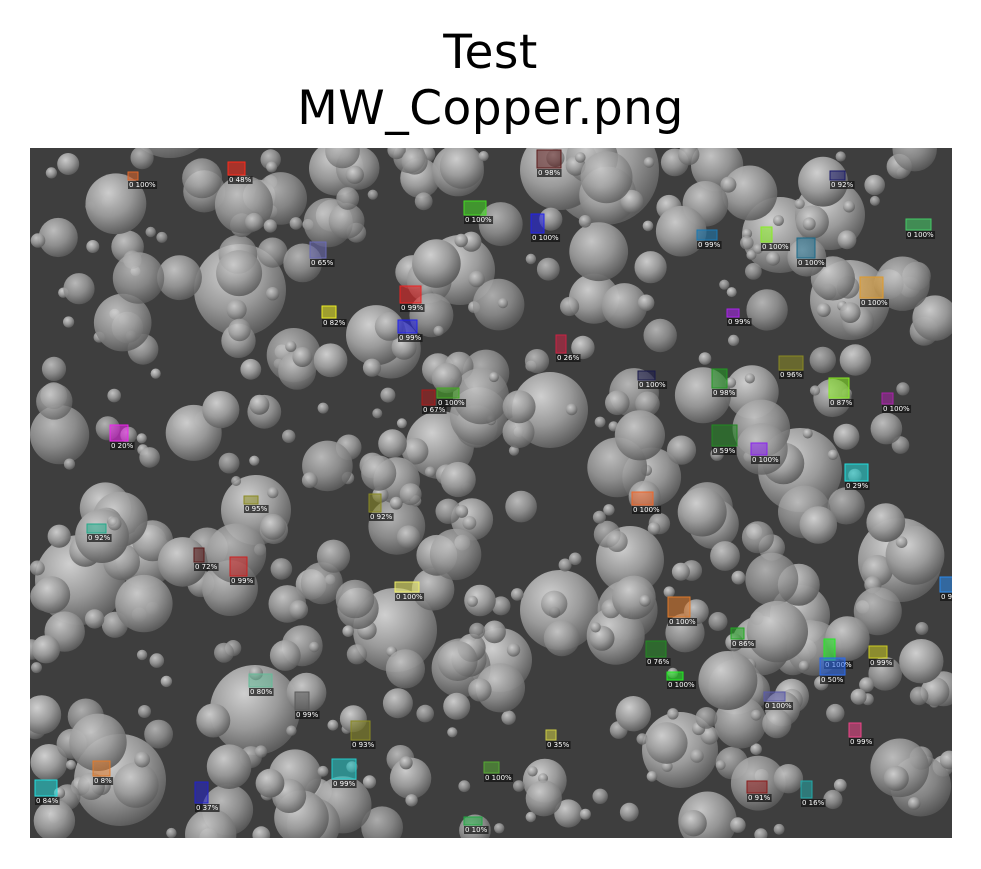  Describe the element at coordinates (724, 451) in the screenshot. I see `detection-label: 0 59%` at that location.